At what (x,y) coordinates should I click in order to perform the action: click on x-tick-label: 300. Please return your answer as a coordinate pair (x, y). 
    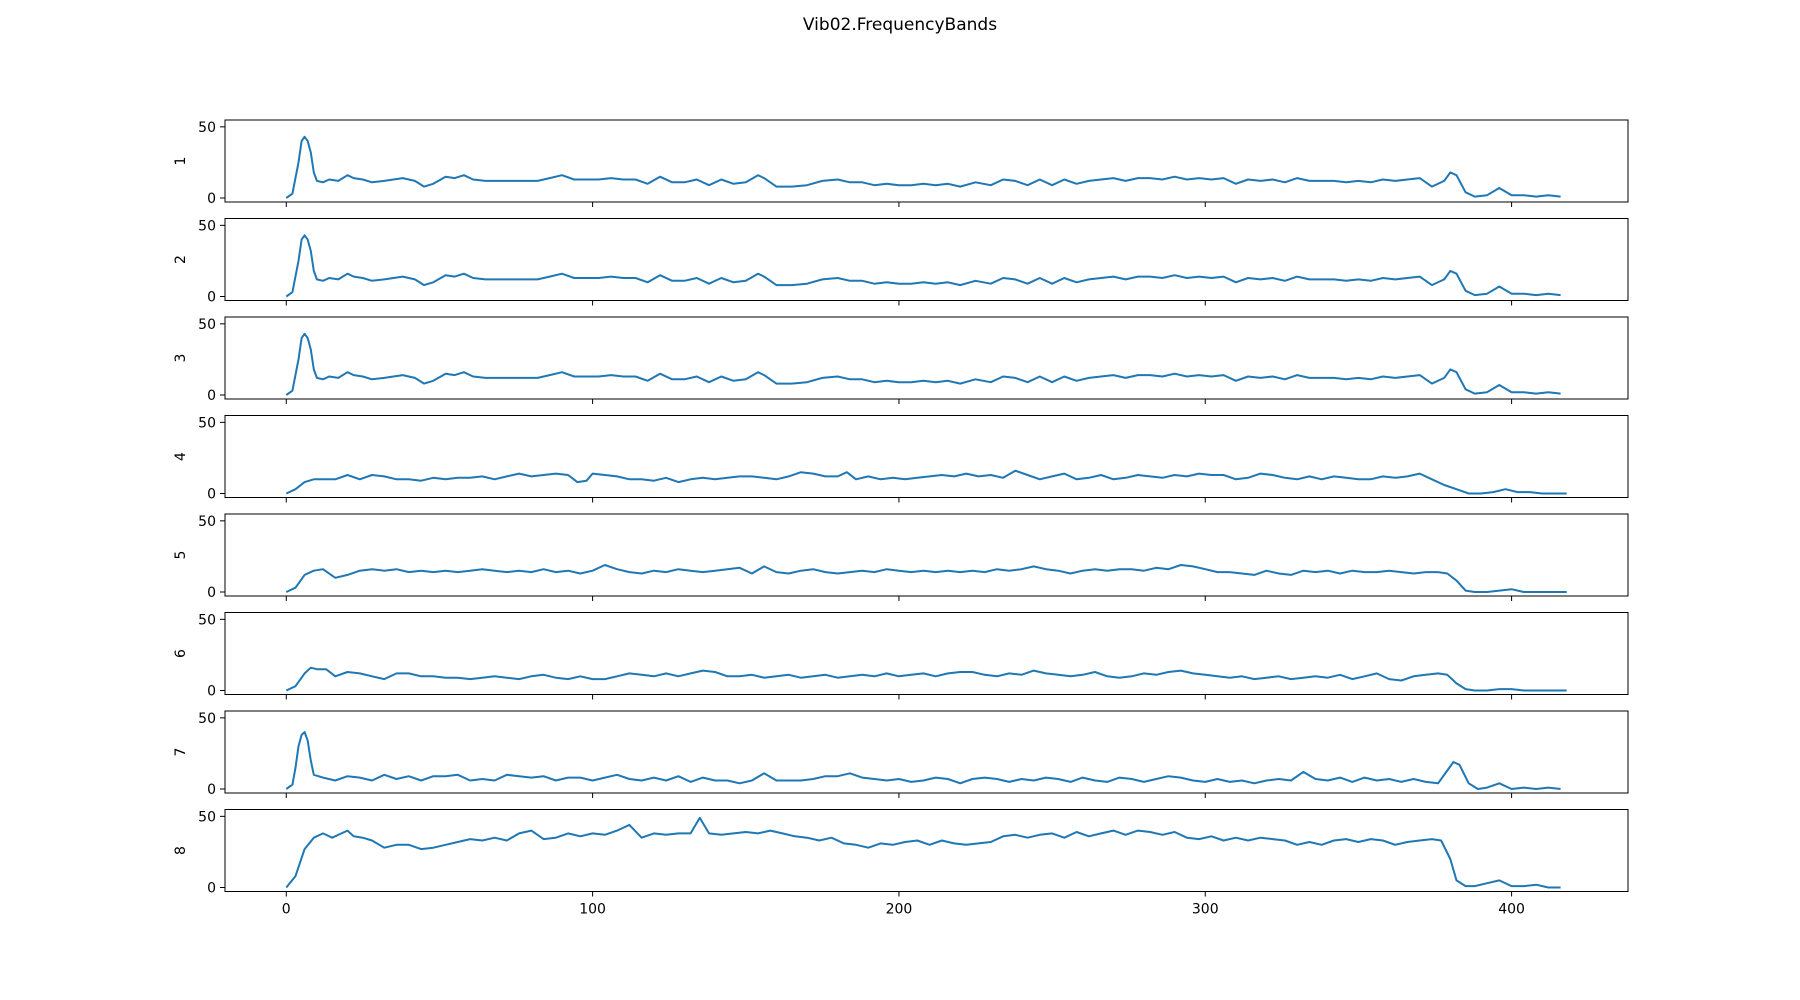
    Looking at the image, I should click on (1205, 910).